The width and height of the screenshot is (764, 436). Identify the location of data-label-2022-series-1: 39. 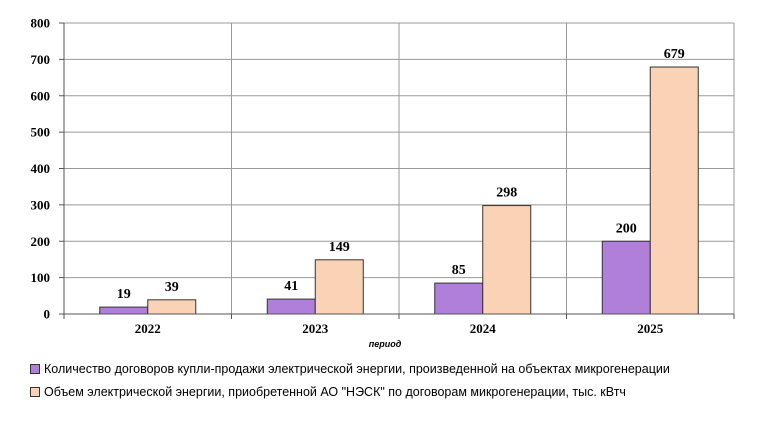
(172, 287).